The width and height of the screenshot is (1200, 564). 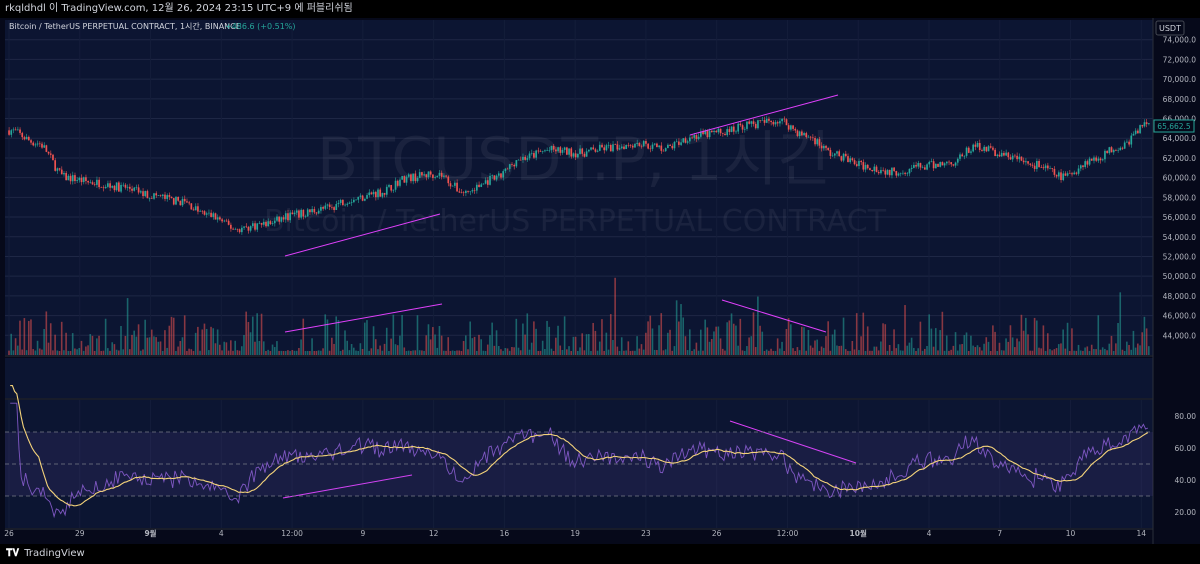 I want to click on price-axis, so click(x=1176, y=281).